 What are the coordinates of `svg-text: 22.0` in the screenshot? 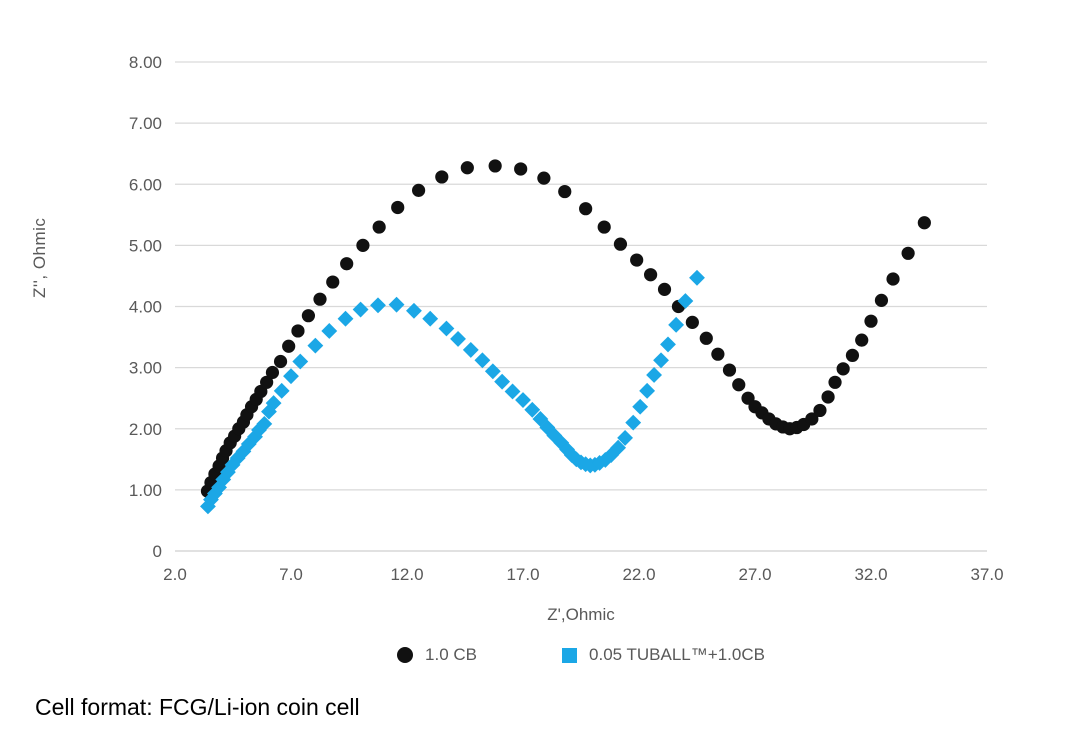 It's located at (638, 574).